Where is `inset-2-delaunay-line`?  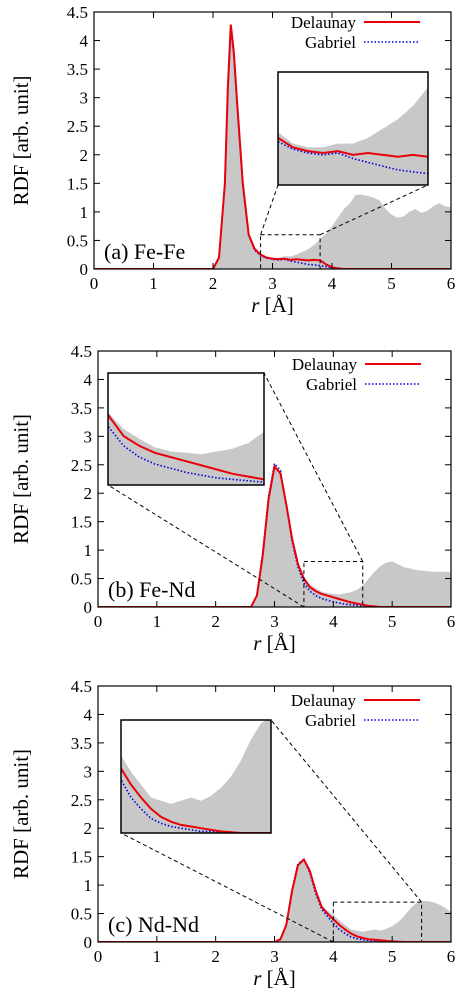 inset-2-delaunay-line is located at coordinates (186, 446).